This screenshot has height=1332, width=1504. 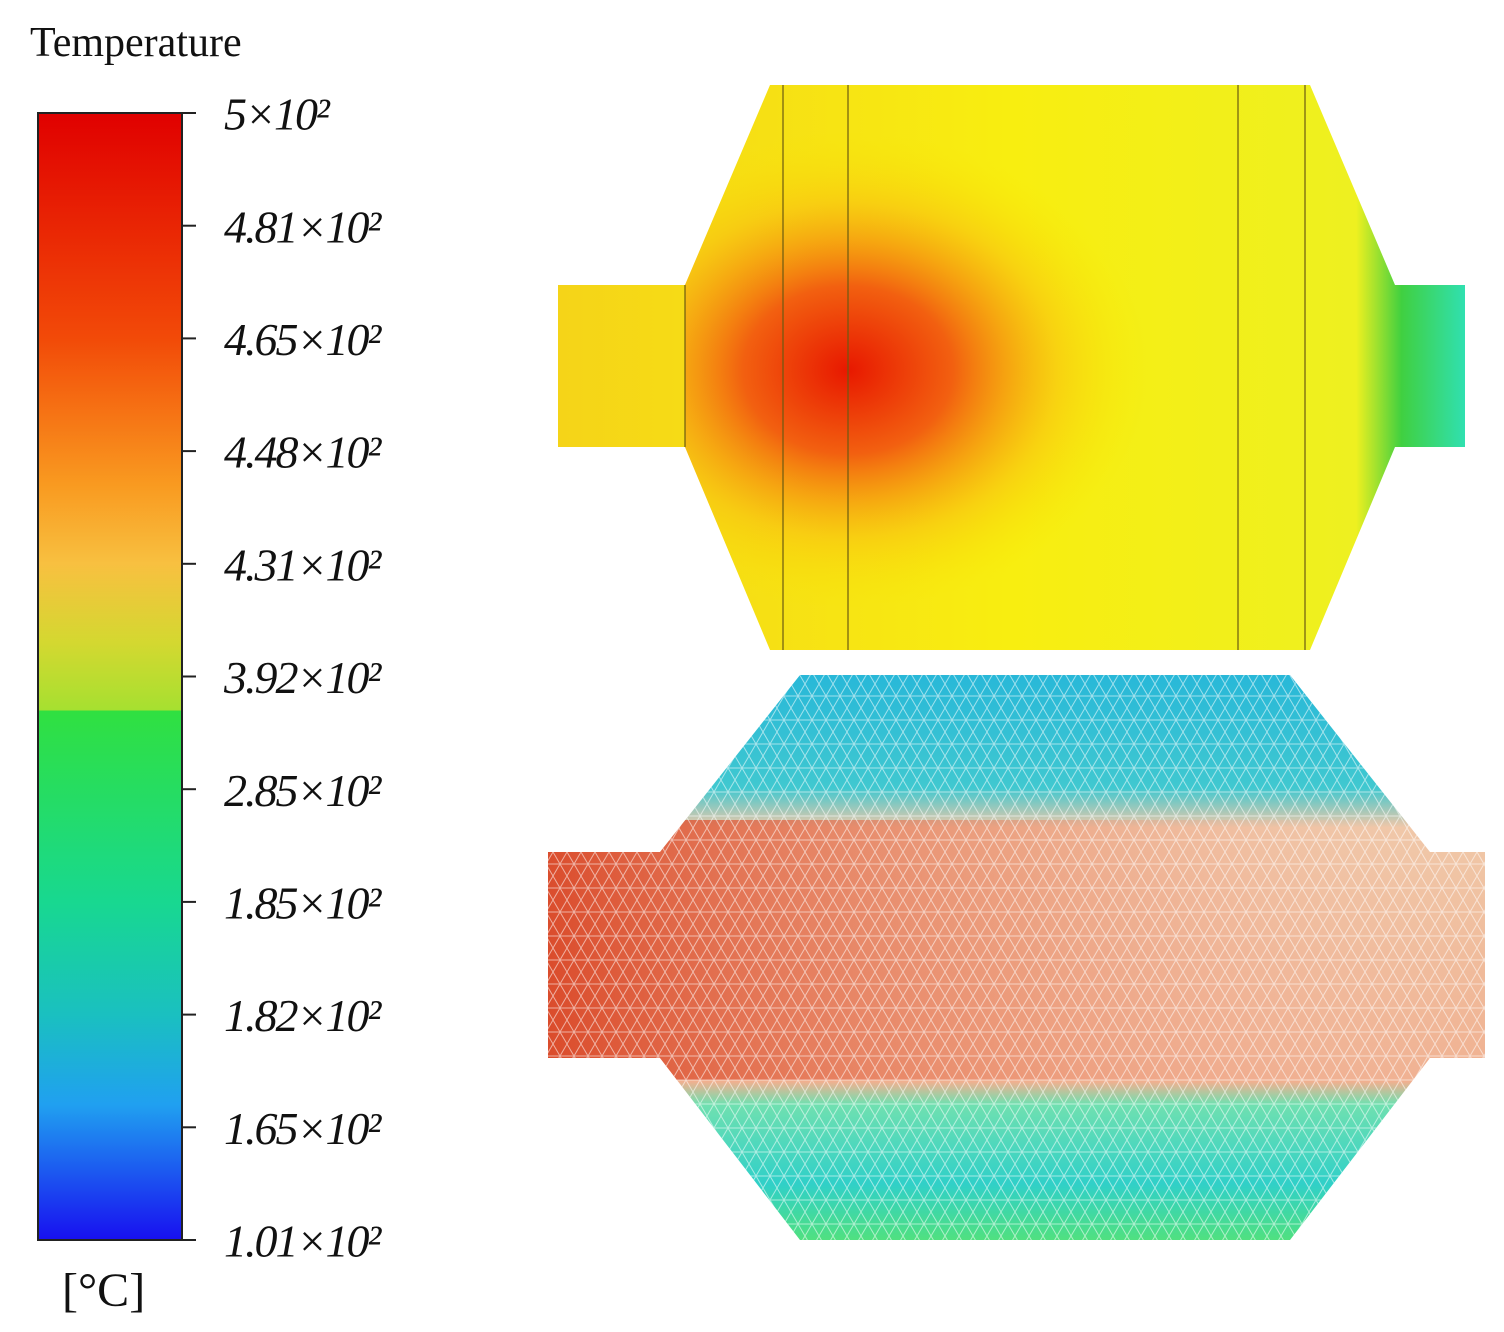 I want to click on tick-label: 1.82×10², so click(x=303, y=1015).